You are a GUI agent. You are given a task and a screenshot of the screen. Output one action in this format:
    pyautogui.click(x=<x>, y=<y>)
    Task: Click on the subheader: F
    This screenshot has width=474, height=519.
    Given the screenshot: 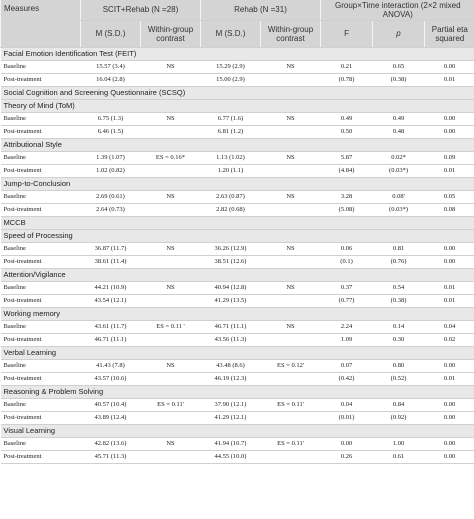 What is the action you would take?
    pyautogui.click(x=346, y=34)
    